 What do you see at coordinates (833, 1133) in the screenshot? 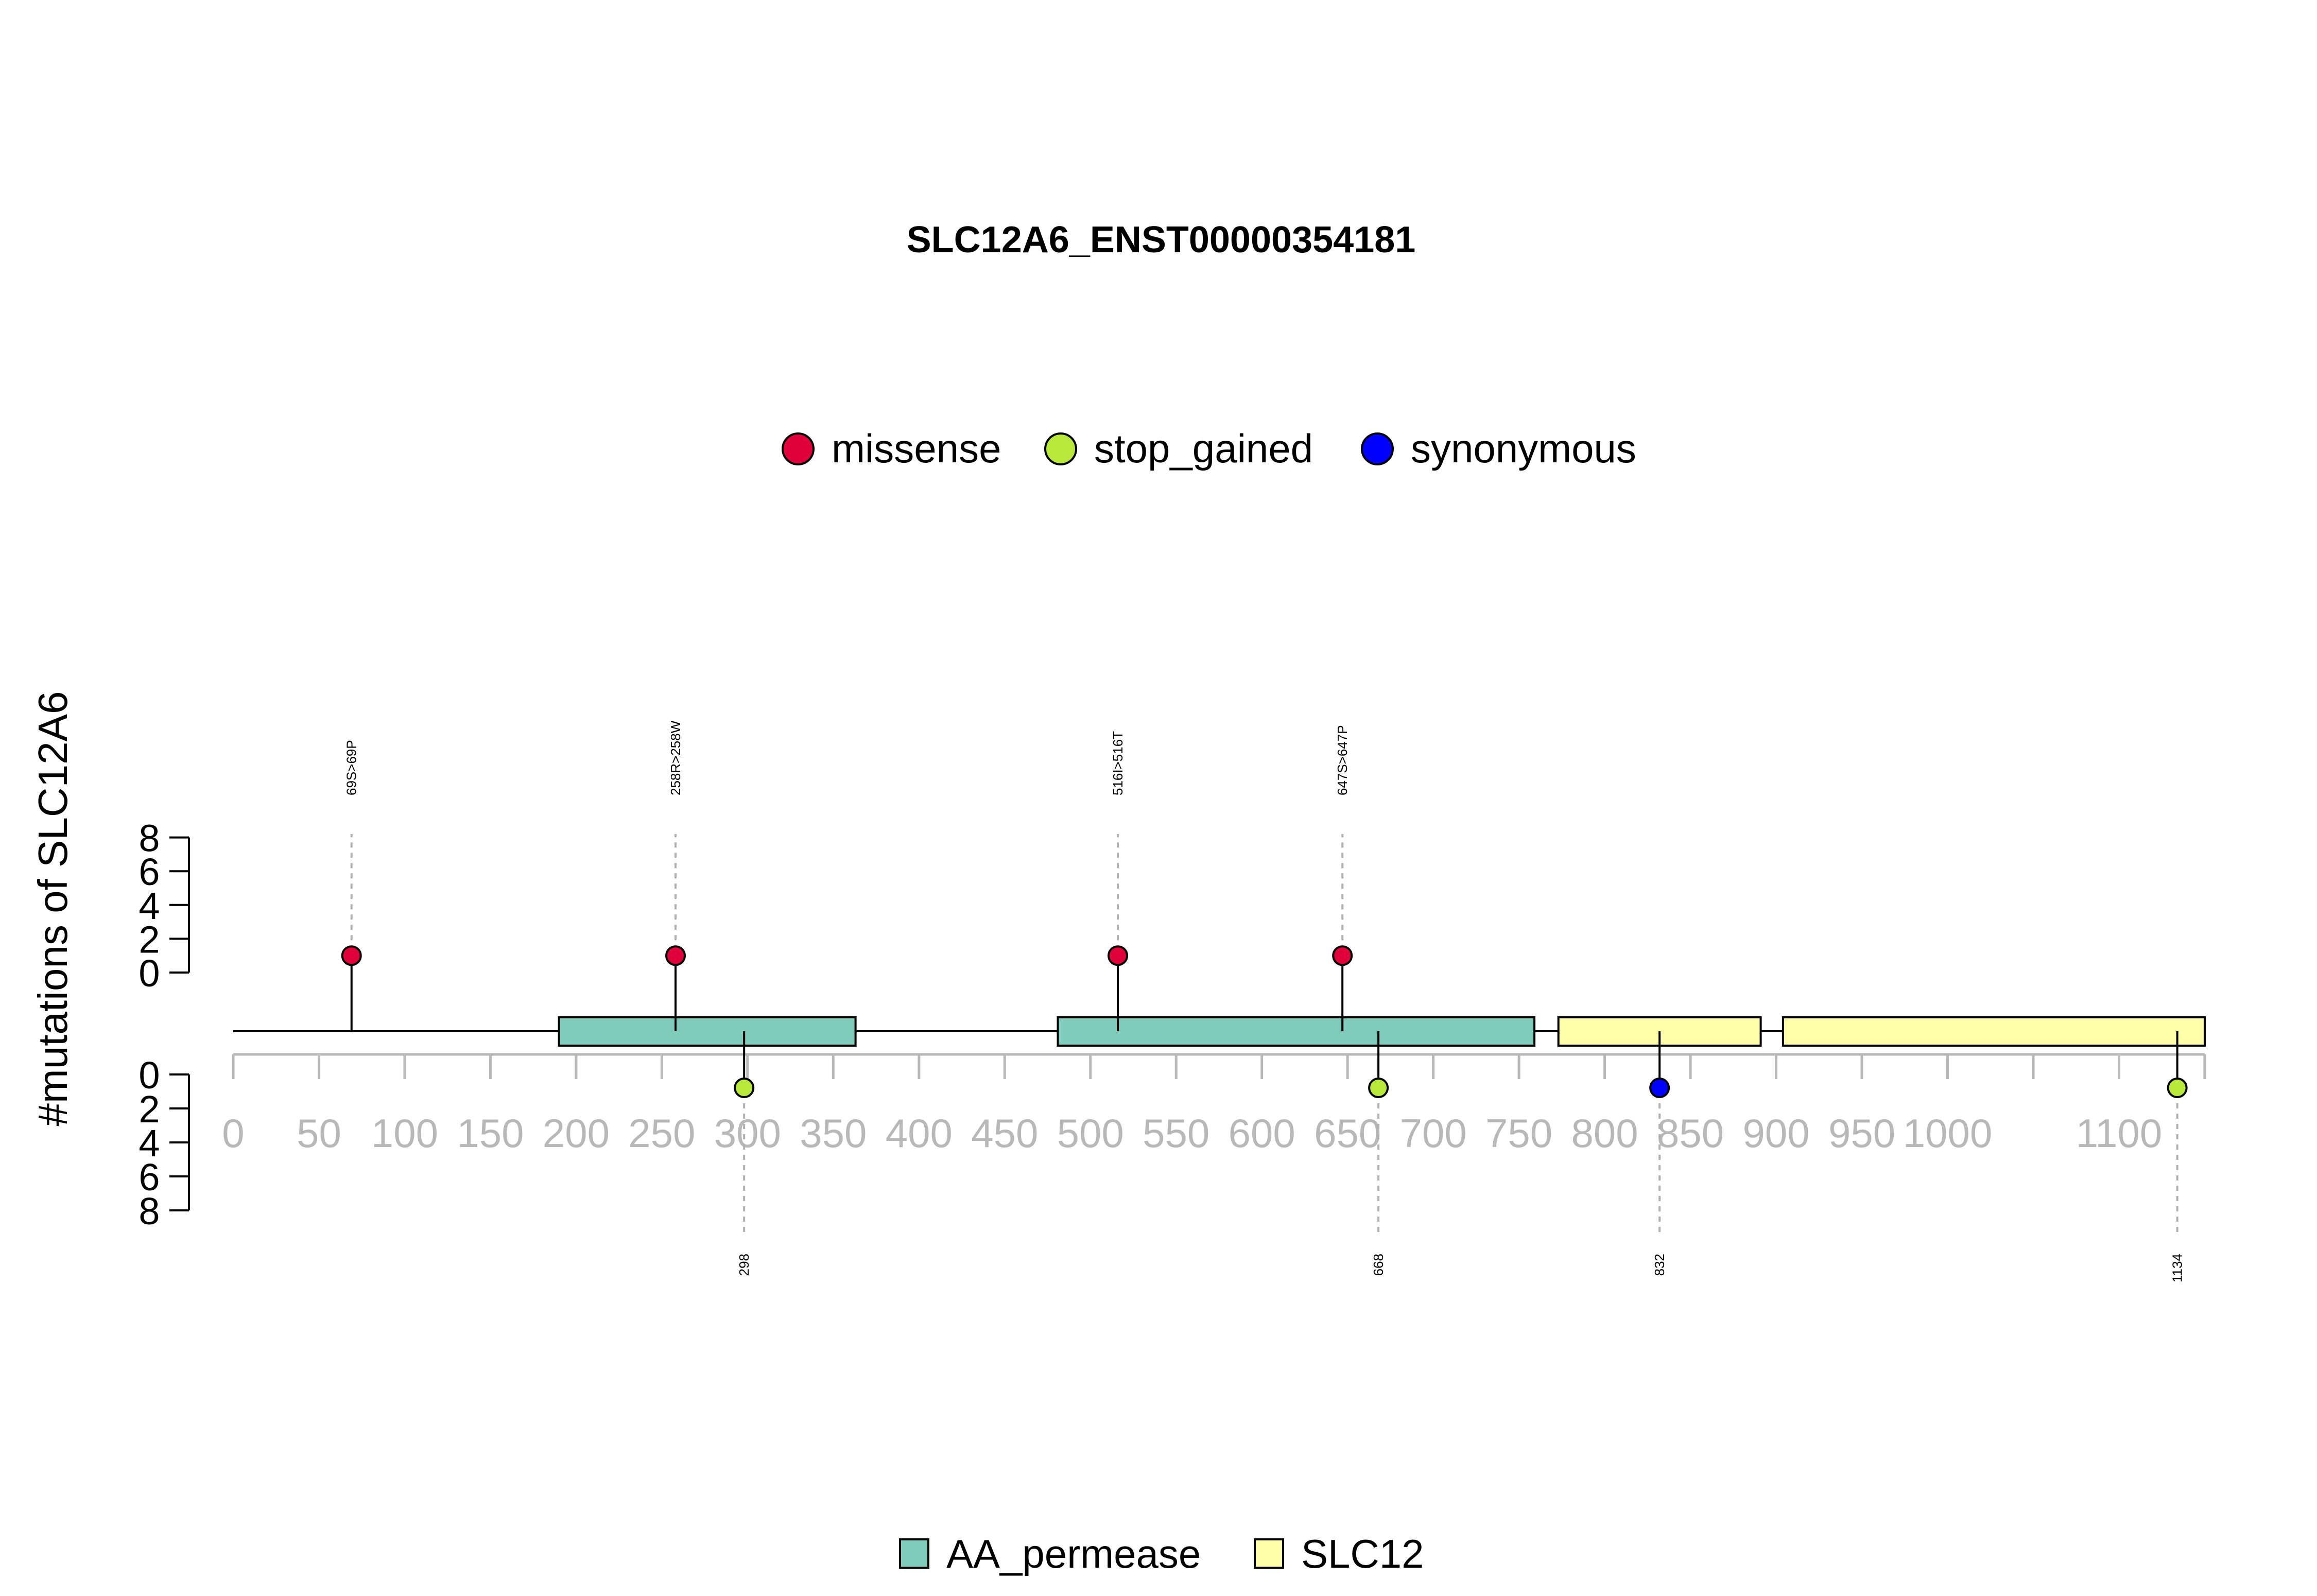
I see `x-tick-label: 350` at bounding box center [833, 1133].